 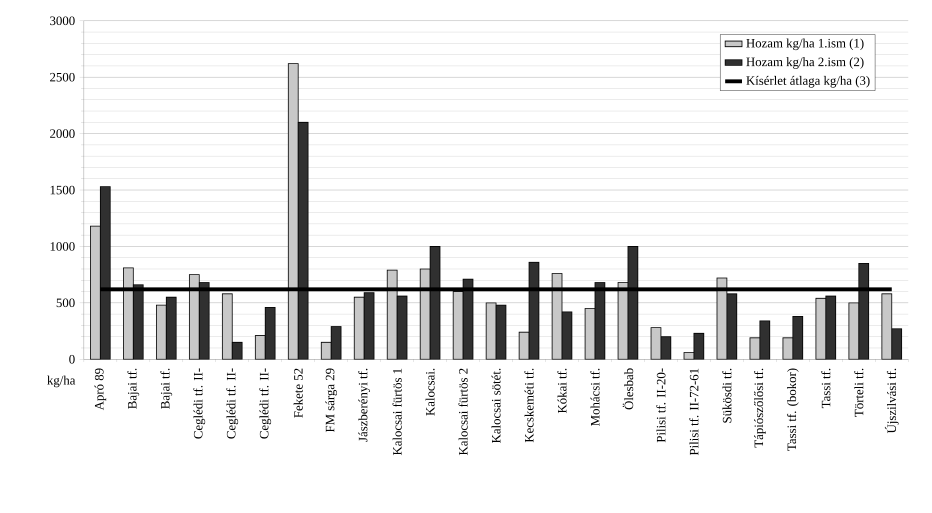 What do you see at coordinates (661, 405) in the screenshot?
I see `x-tick-label: Pilisi tf. II-20-` at bounding box center [661, 405].